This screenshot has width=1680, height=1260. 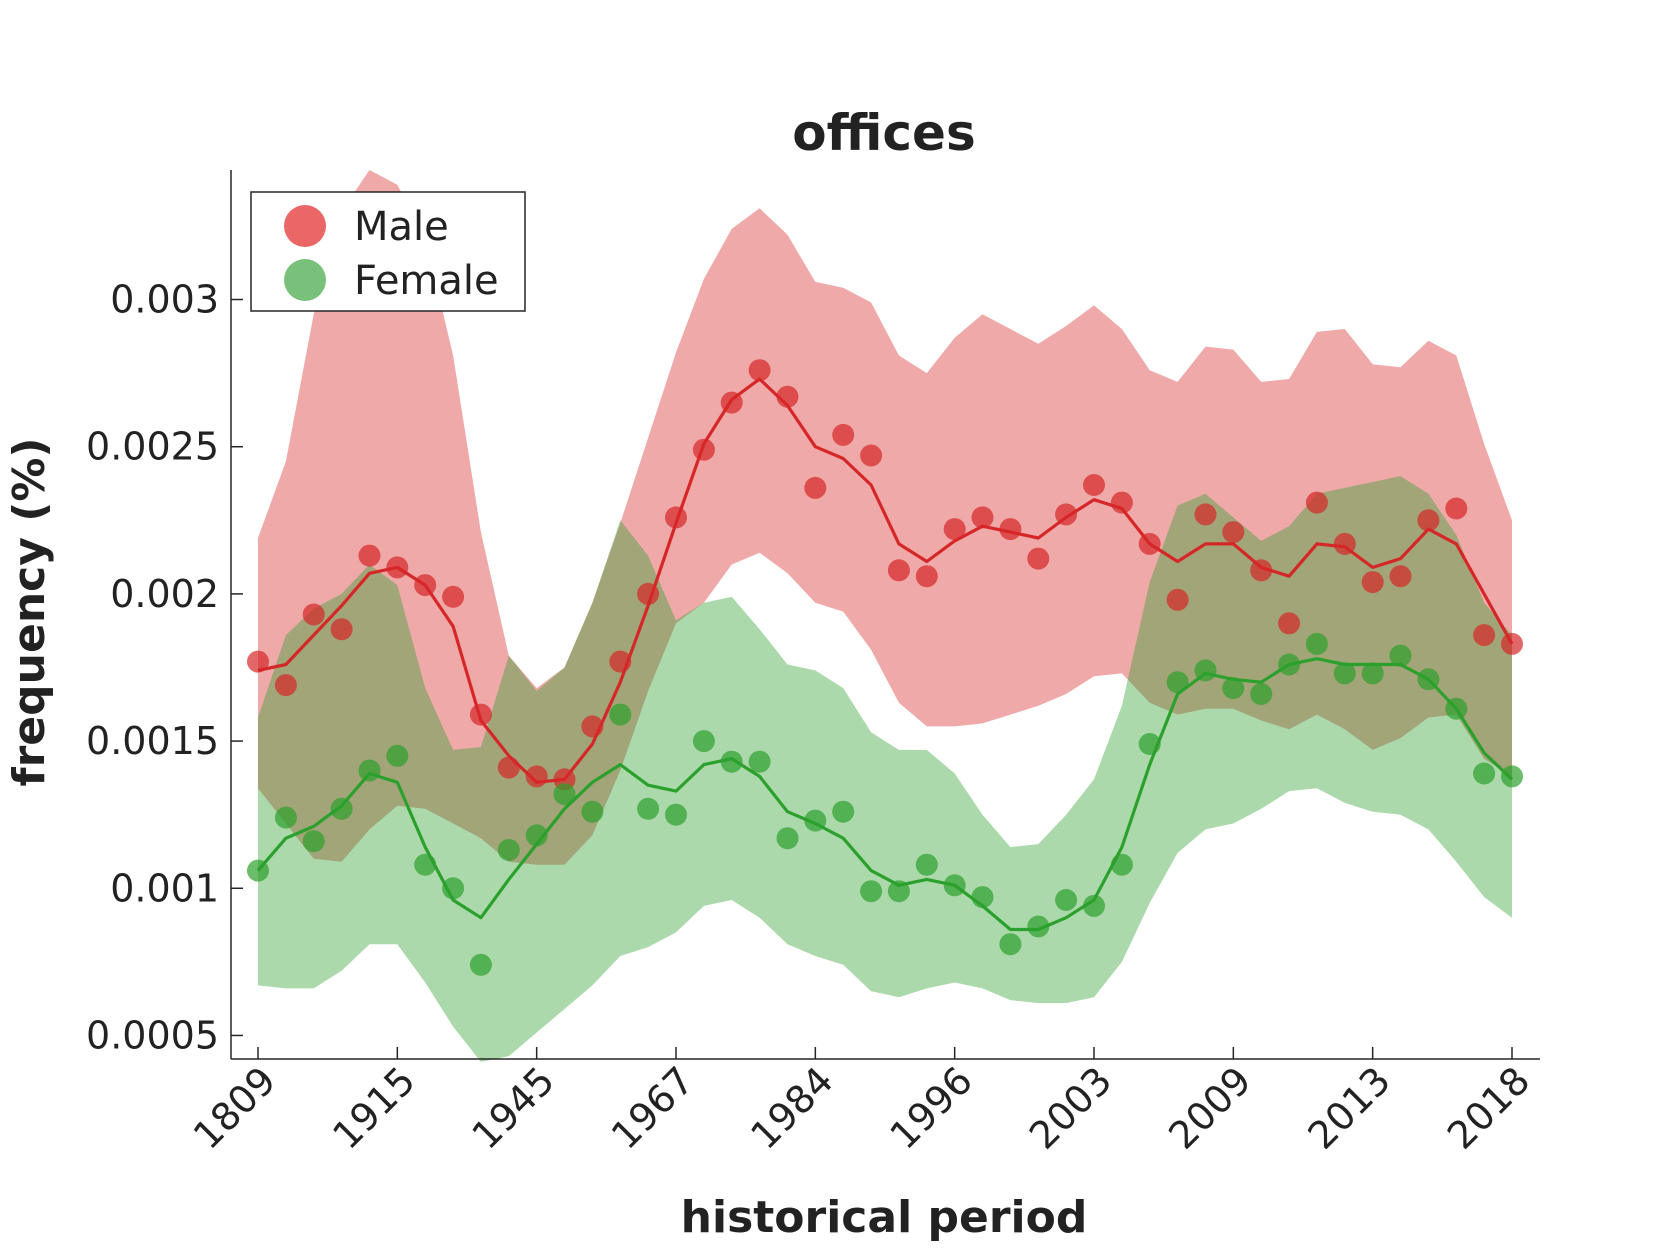 I want to click on legend-marker-male, so click(x=305, y=226).